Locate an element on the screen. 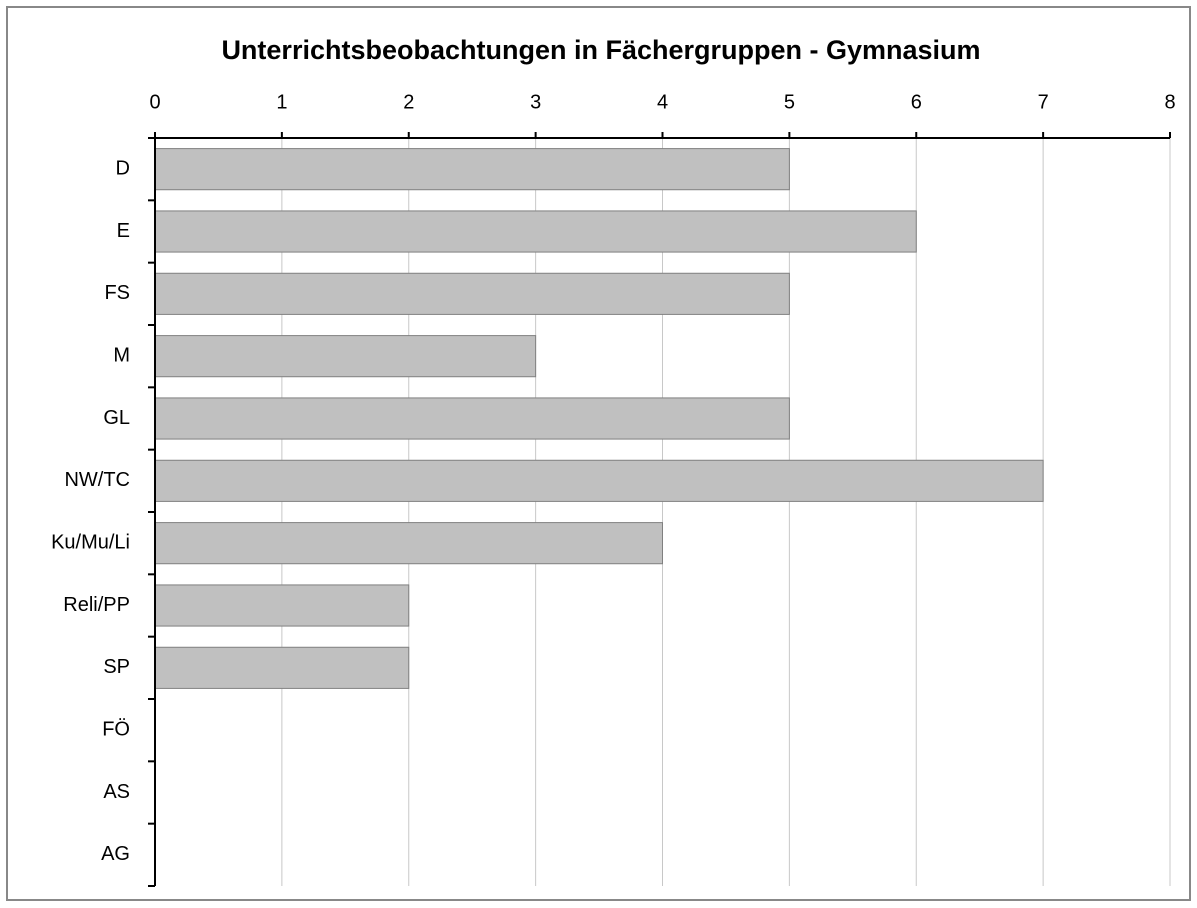 The image size is (1197, 908). y-tick-label: FÖ is located at coordinates (116, 729).